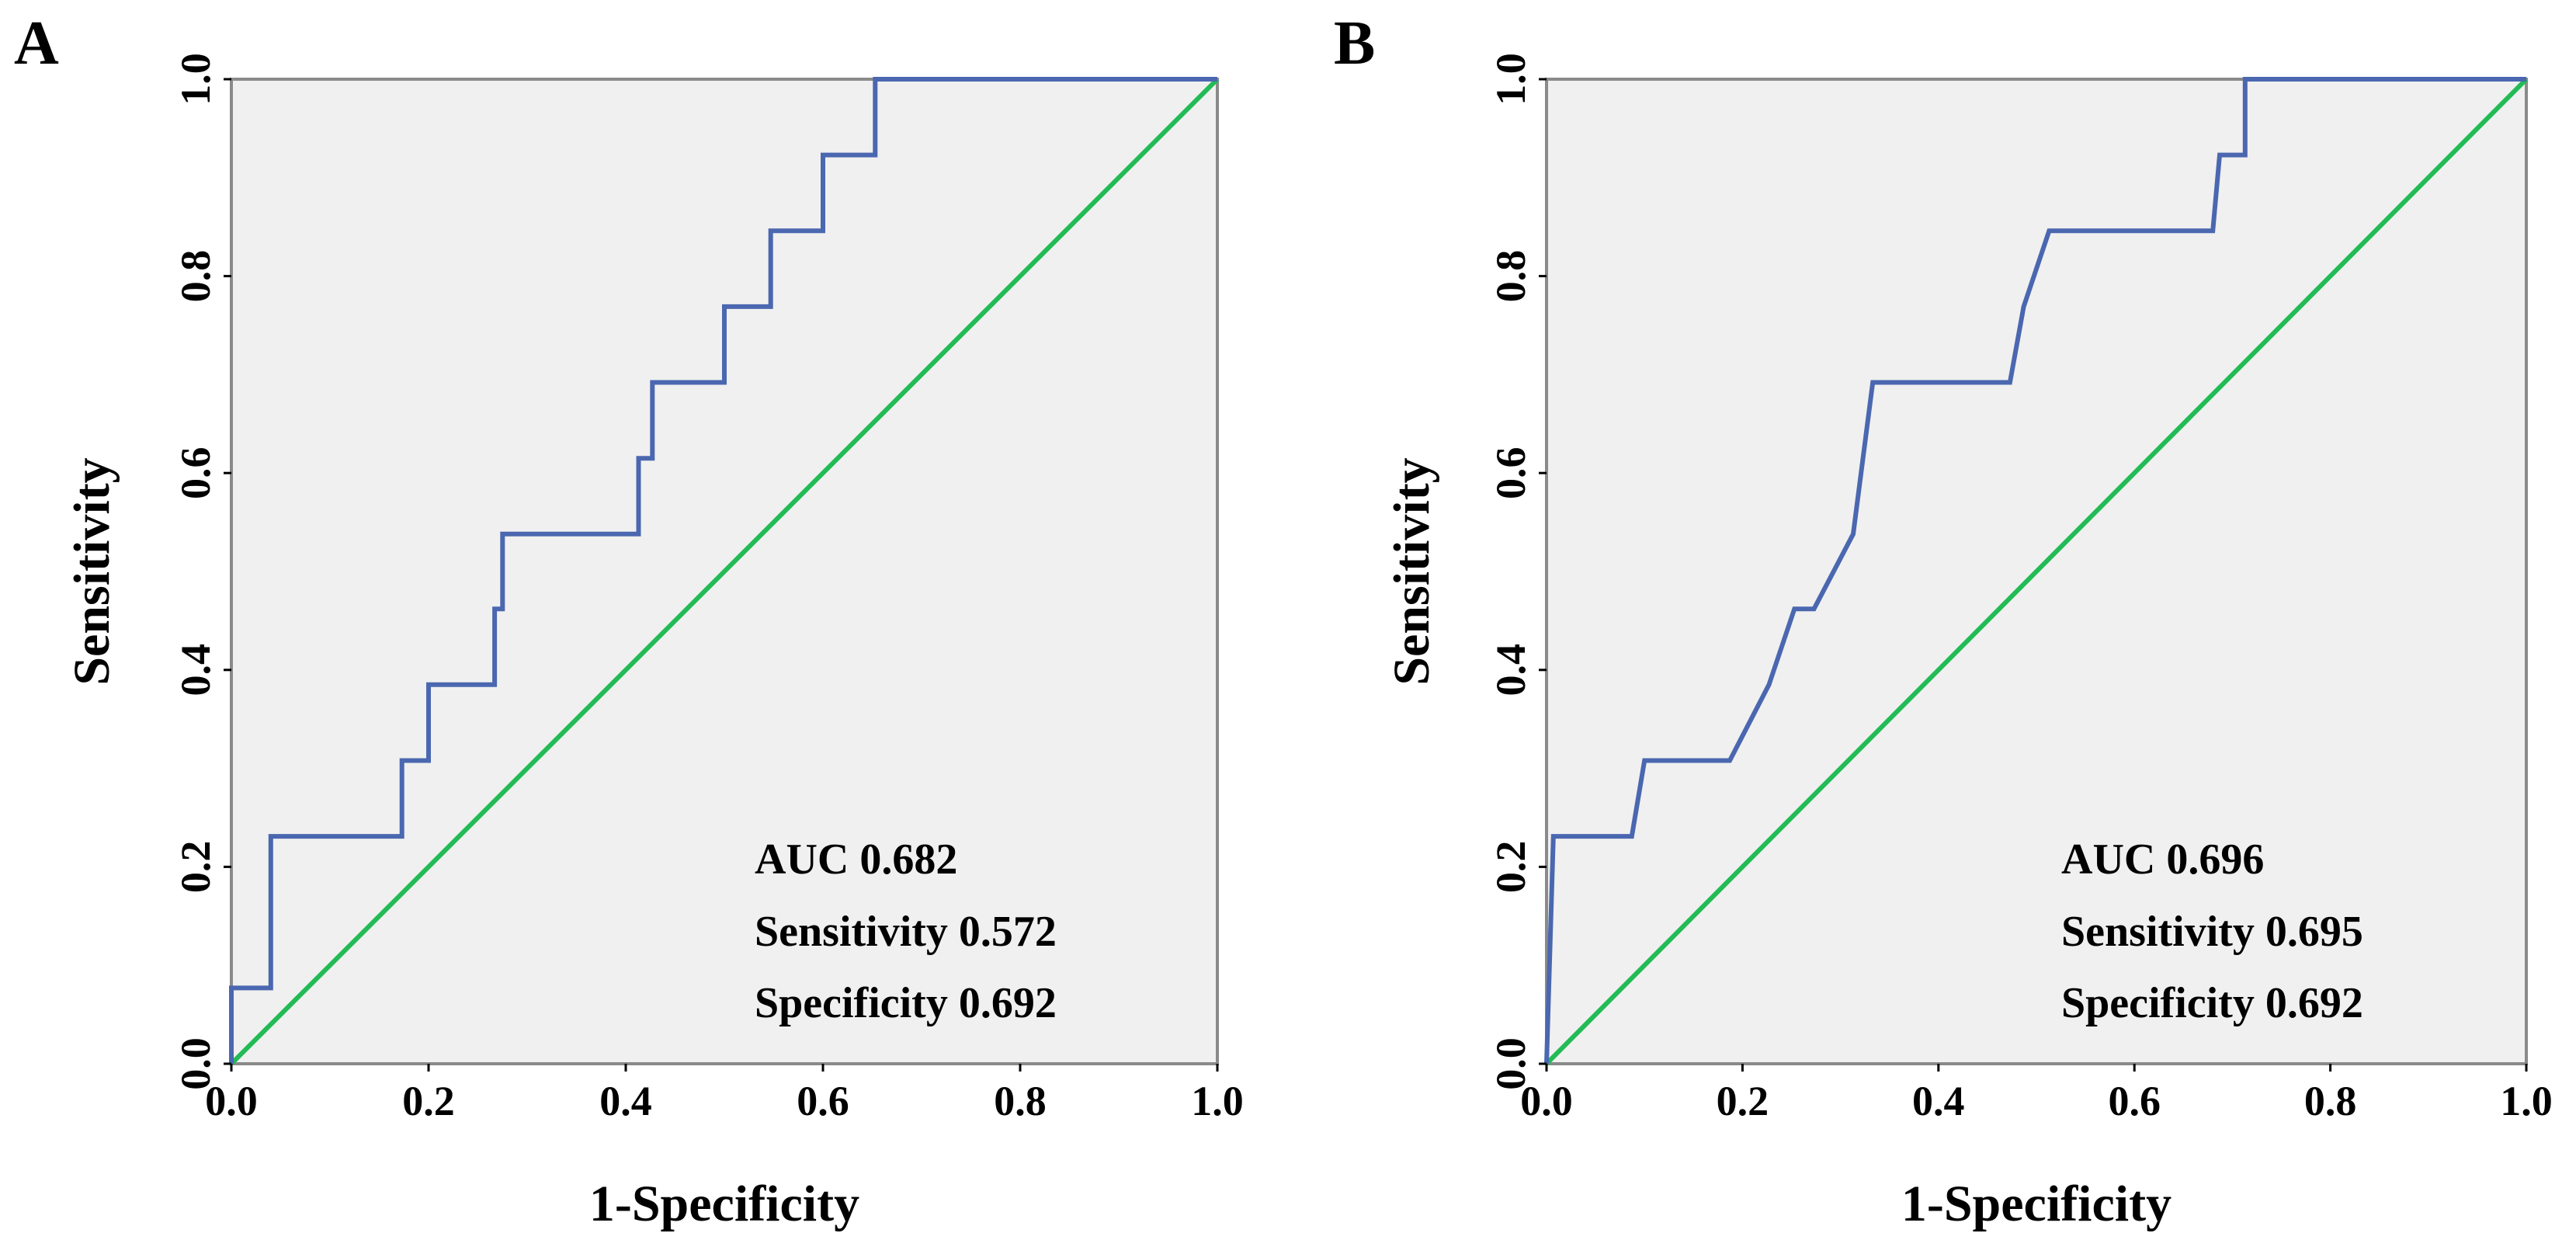 Image resolution: width=2576 pixels, height=1247 pixels. What do you see at coordinates (1354, 43) in the screenshot?
I see `panel-label-b: B` at bounding box center [1354, 43].